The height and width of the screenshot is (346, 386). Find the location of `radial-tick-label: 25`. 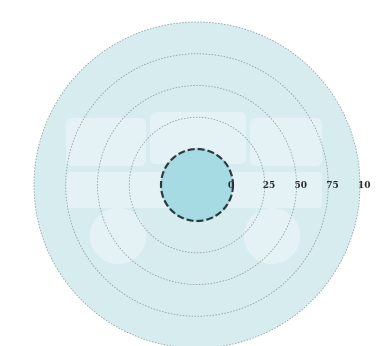

radial-tick-label: 25 is located at coordinates (269, 186).